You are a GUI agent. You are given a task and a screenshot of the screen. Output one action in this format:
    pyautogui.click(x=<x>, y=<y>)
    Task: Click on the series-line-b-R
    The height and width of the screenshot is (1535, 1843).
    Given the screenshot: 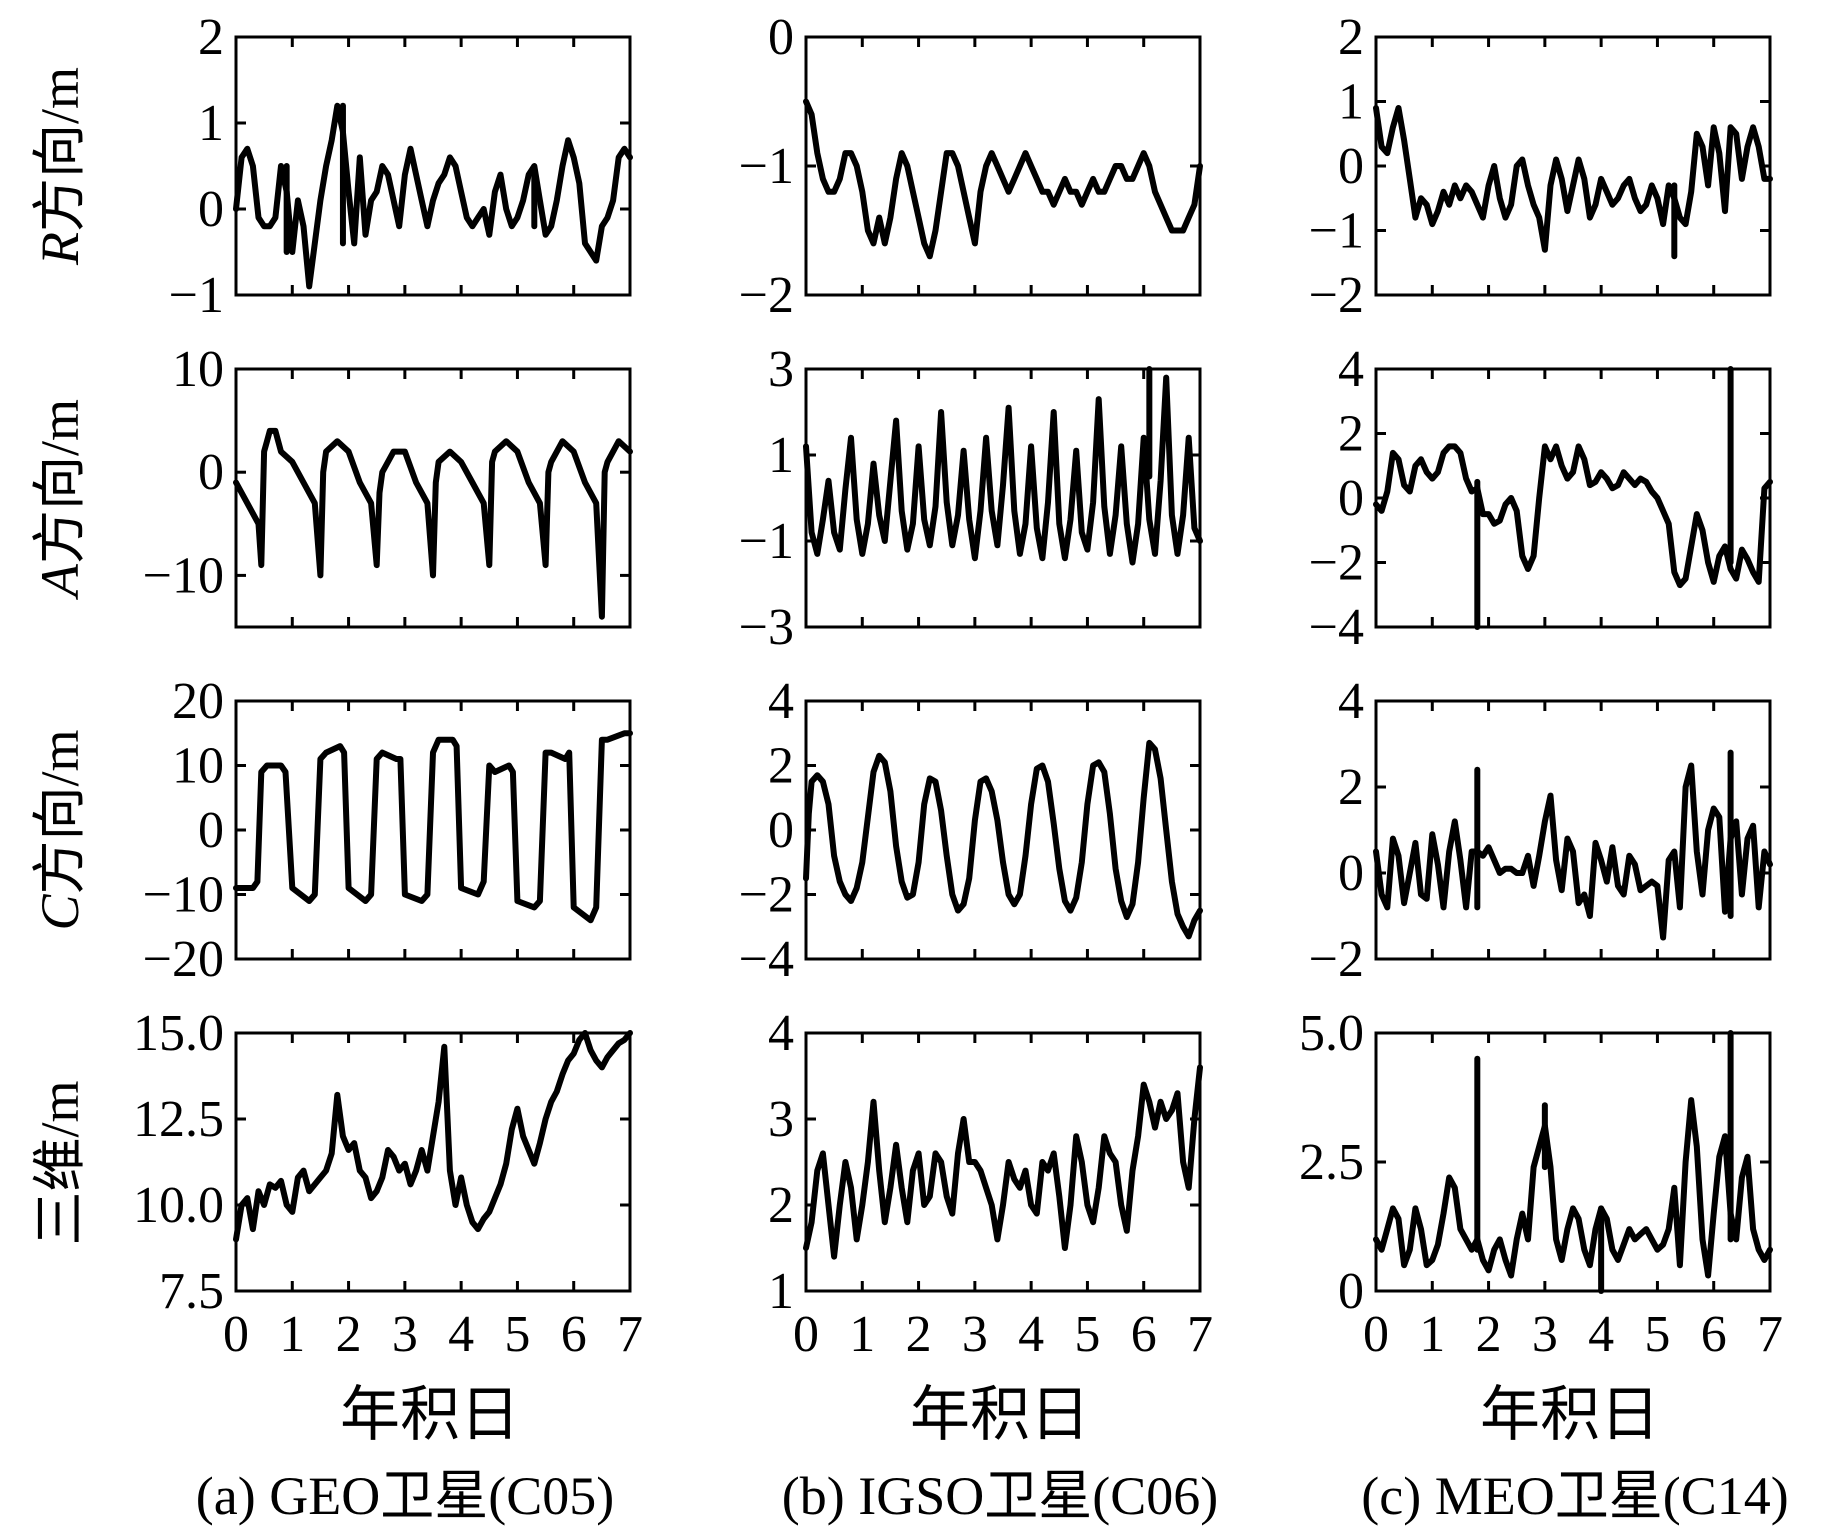 What is the action you would take?
    pyautogui.click(x=1003, y=179)
    